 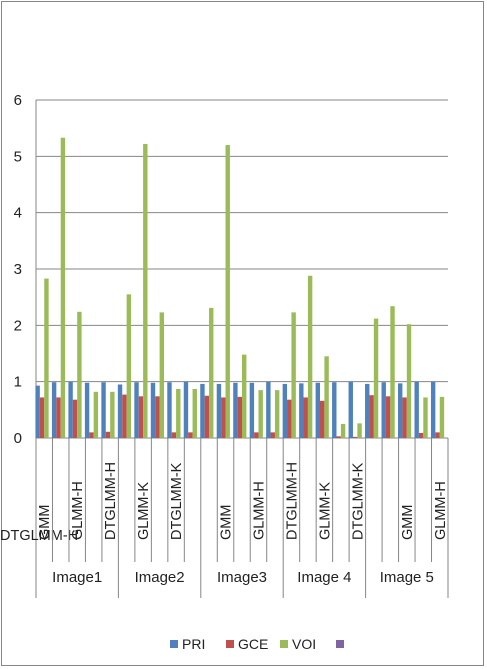 What do you see at coordinates (18, 269) in the screenshot?
I see `y-tick-label: 3` at bounding box center [18, 269].